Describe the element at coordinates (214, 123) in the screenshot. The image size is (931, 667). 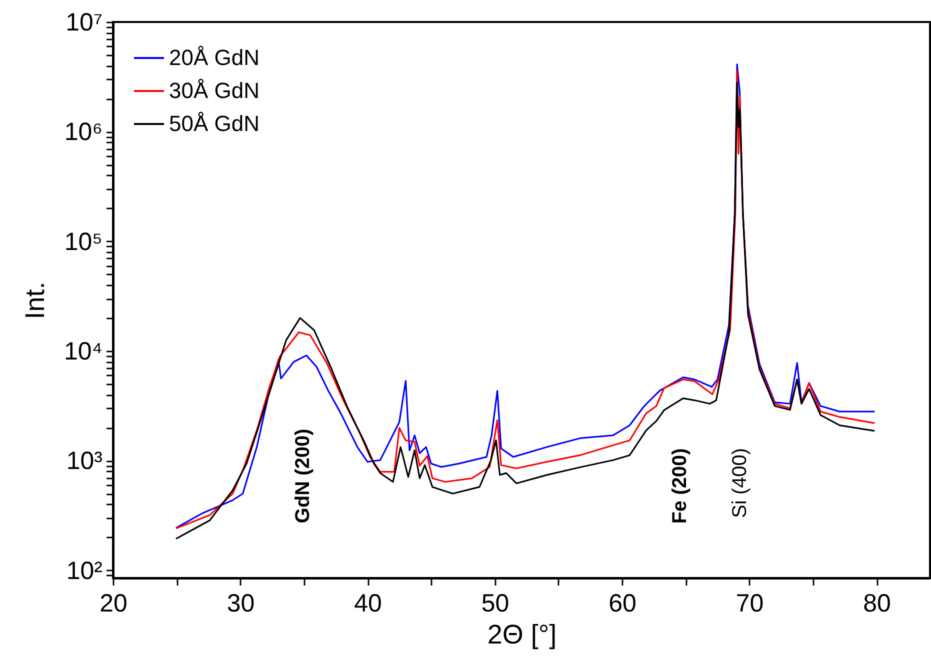
I see `legend-label: 50Å GdN` at that location.